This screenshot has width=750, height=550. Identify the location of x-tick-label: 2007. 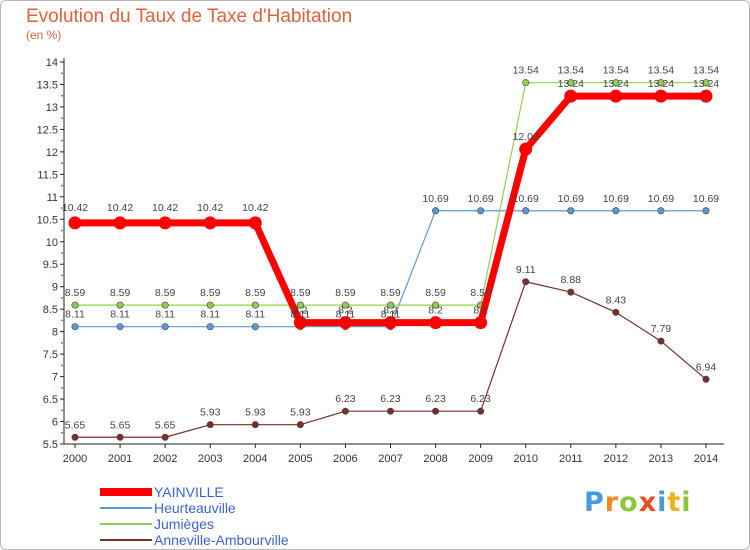
(390, 459).